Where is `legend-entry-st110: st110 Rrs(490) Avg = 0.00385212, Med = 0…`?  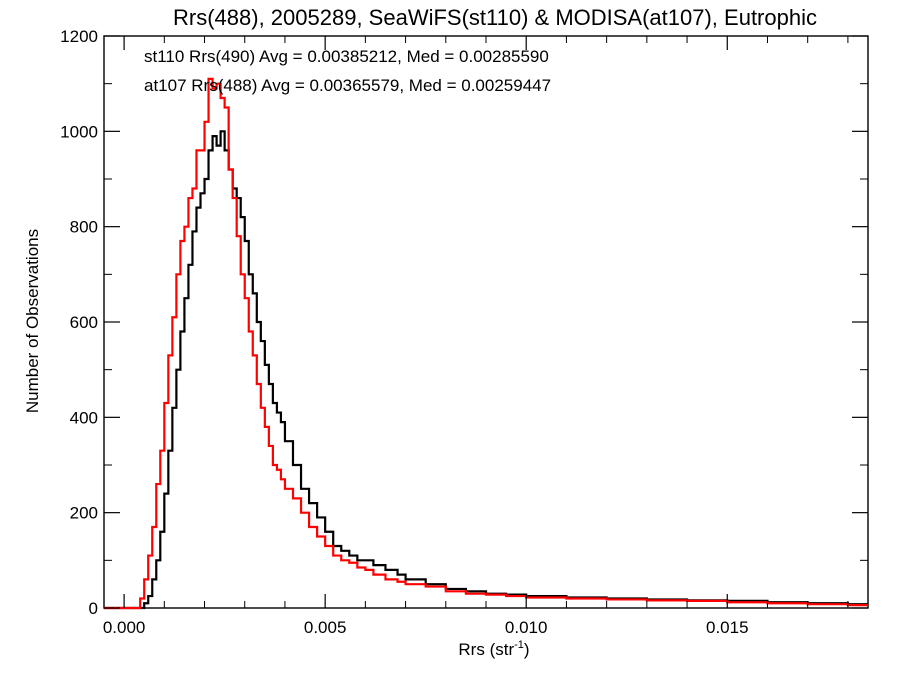 legend-entry-st110: st110 Rrs(490) Avg = 0.00385212, Med = 0… is located at coordinates (346, 56).